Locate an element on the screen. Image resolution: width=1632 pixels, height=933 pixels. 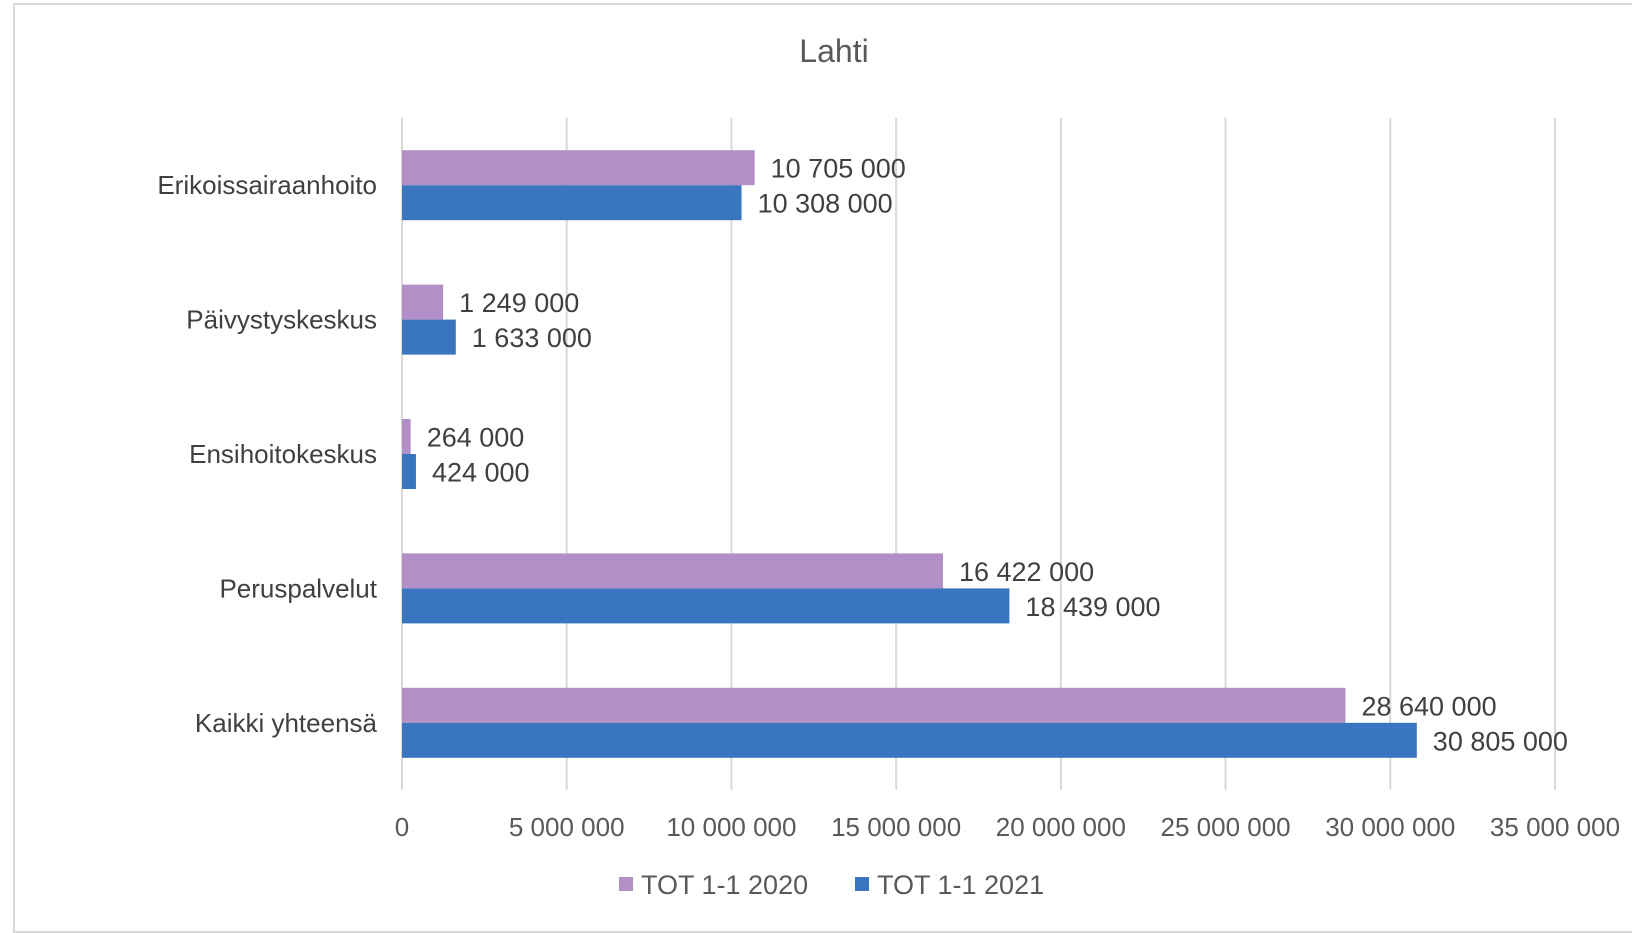
category-label: Päivystyskeskus is located at coordinates (281, 320).